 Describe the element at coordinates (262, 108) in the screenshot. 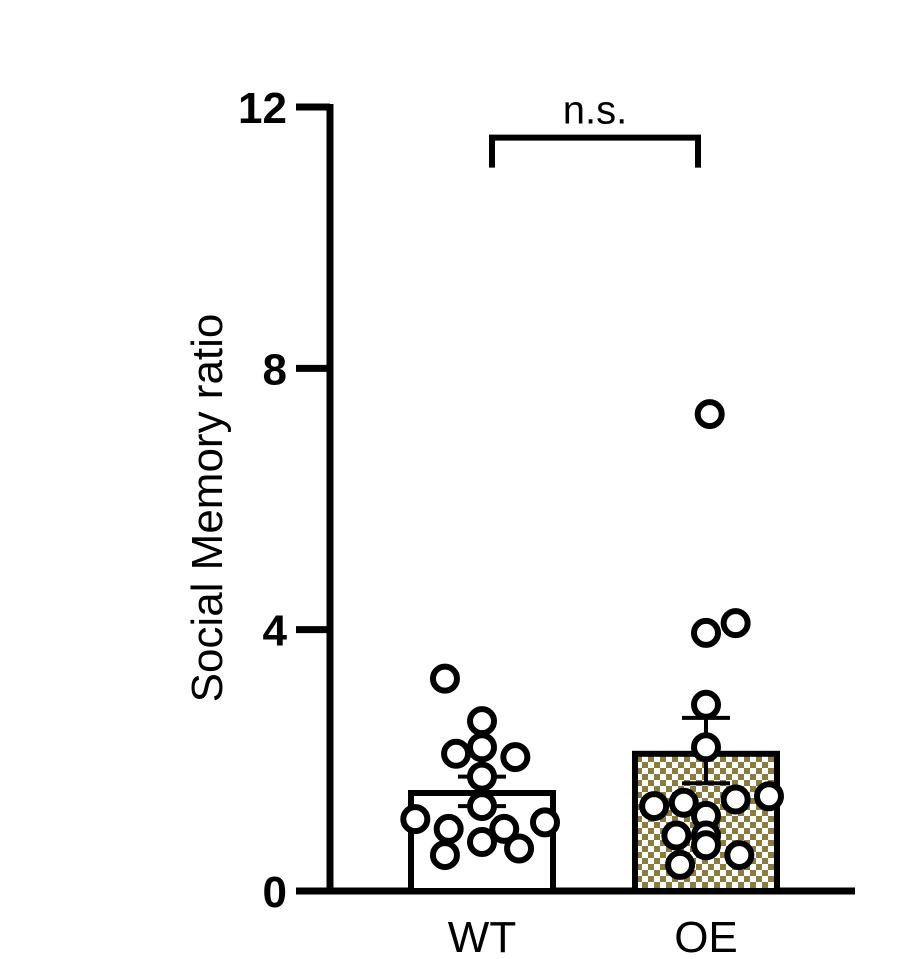

I see `y-tick-label: 12` at that location.